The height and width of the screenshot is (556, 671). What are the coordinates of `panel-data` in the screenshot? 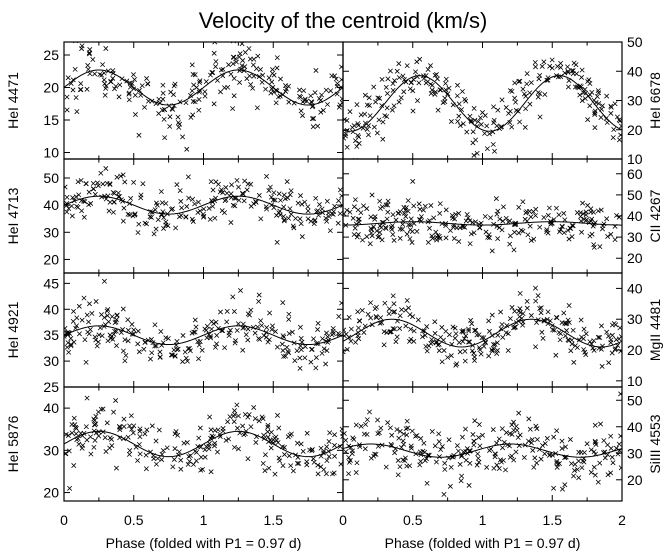 It's located at (482, 216).